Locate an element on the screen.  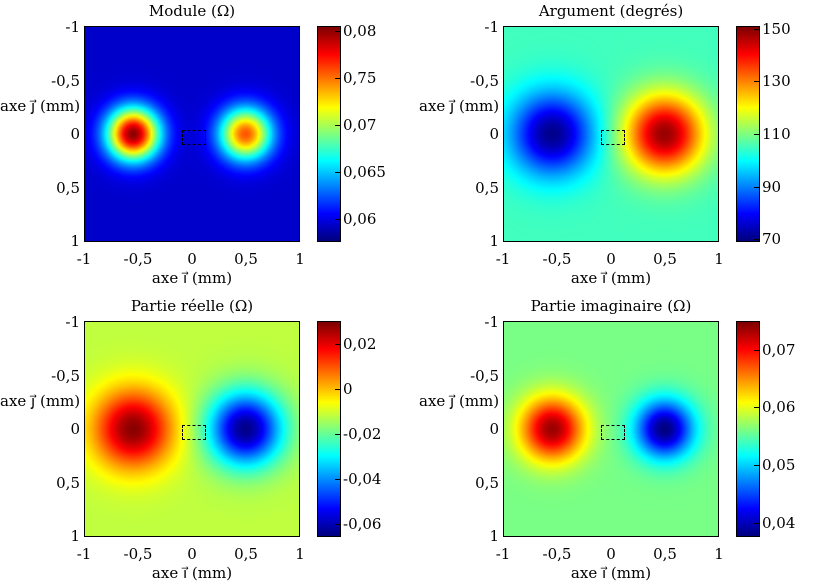
colorbar-tick-label: 150 is located at coordinates (776, 28).